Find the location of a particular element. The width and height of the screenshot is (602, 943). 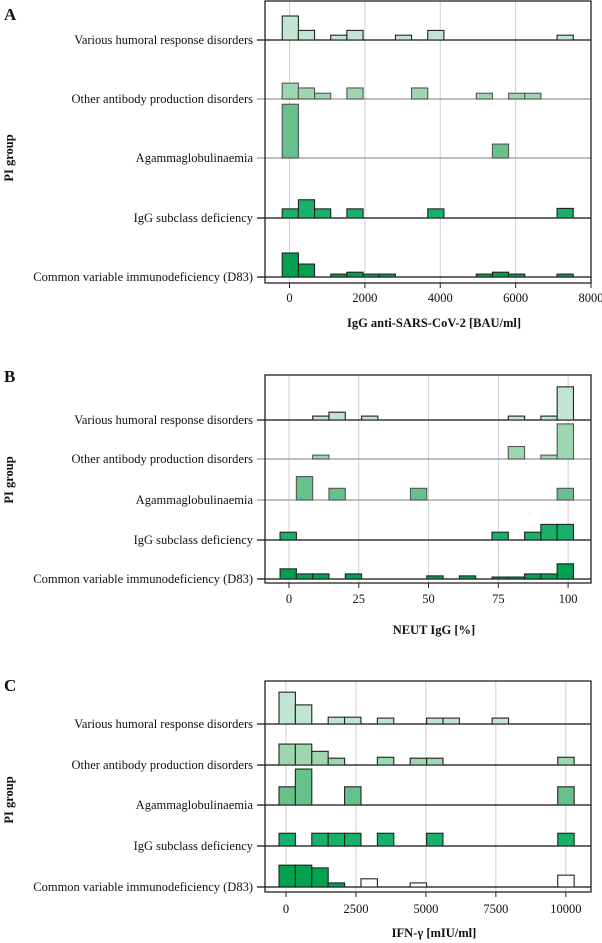

row-label: Various humoral response disorders is located at coordinates (163, 724).